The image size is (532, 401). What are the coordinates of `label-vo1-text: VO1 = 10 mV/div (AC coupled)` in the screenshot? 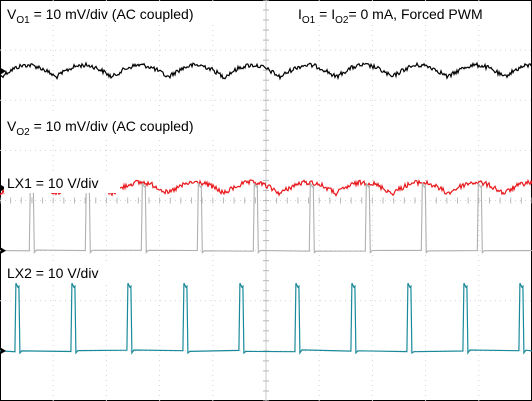 It's located at (100, 16).